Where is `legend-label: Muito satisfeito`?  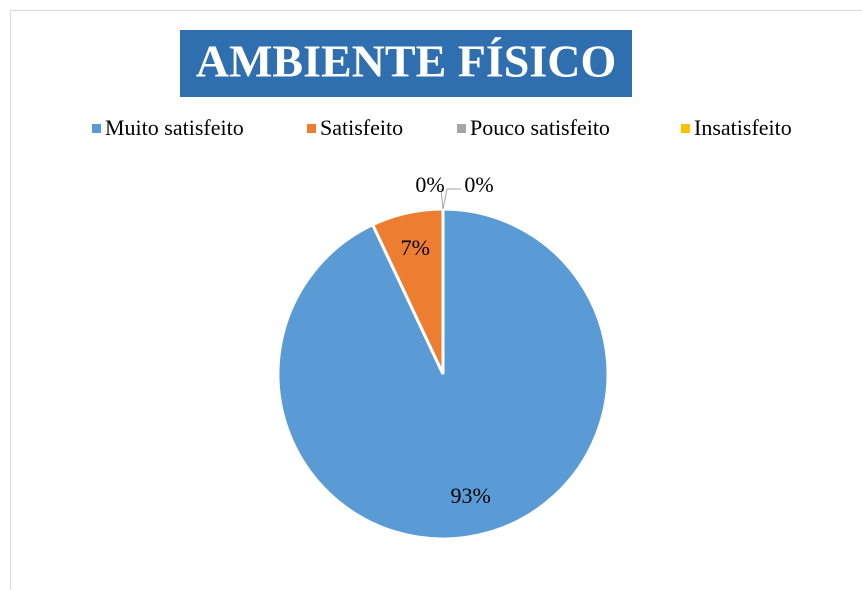 legend-label: Muito satisfeito is located at coordinates (174, 127).